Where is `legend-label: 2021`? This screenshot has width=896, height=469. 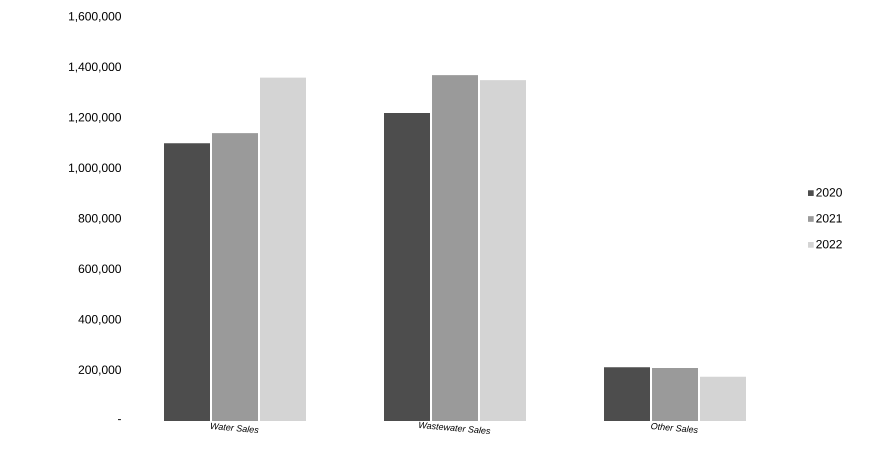
legend-label: 2021 is located at coordinates (829, 218).